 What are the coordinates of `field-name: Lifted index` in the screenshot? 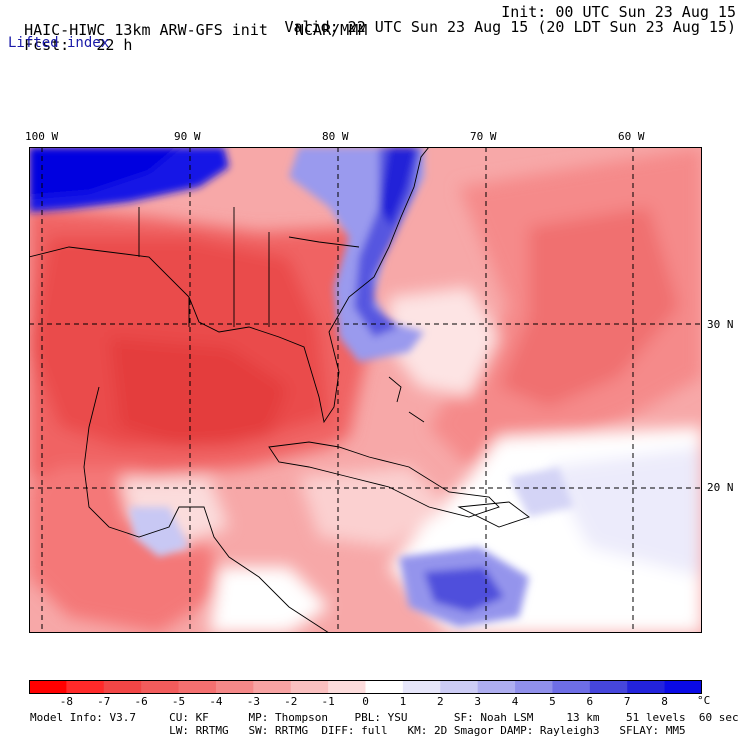 It's located at (59, 43).